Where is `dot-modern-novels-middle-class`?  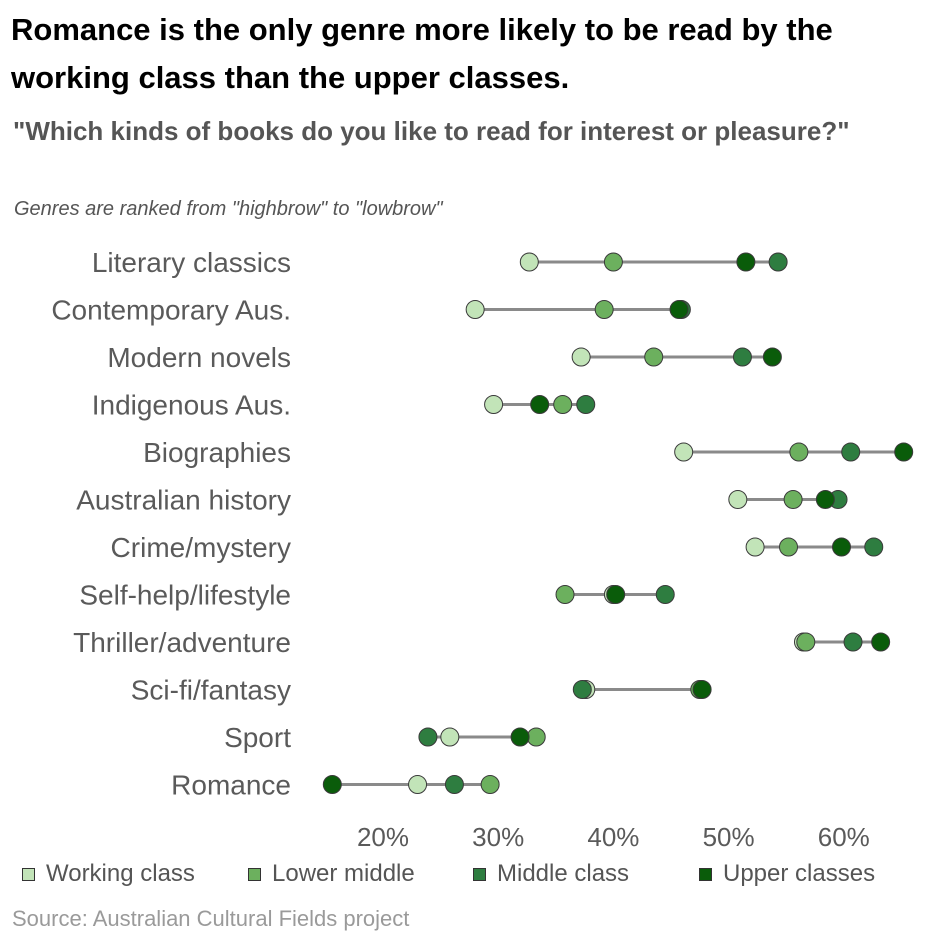 dot-modern-novels-middle-class is located at coordinates (742, 357).